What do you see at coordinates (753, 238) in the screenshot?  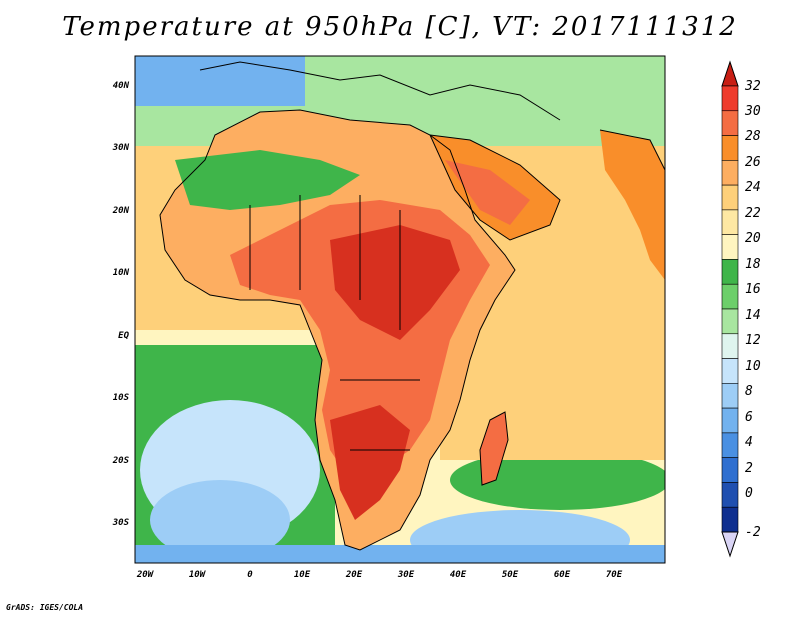 I see `colorbar-label: 20` at bounding box center [753, 238].